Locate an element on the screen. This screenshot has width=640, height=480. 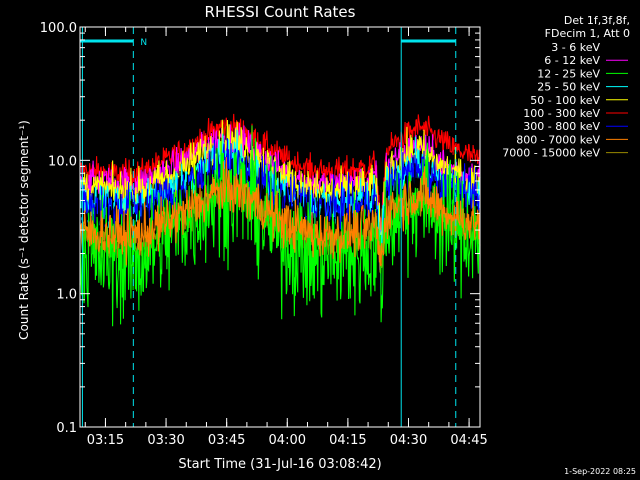
legend-label: 6 - 12 keV is located at coordinates (572, 60).